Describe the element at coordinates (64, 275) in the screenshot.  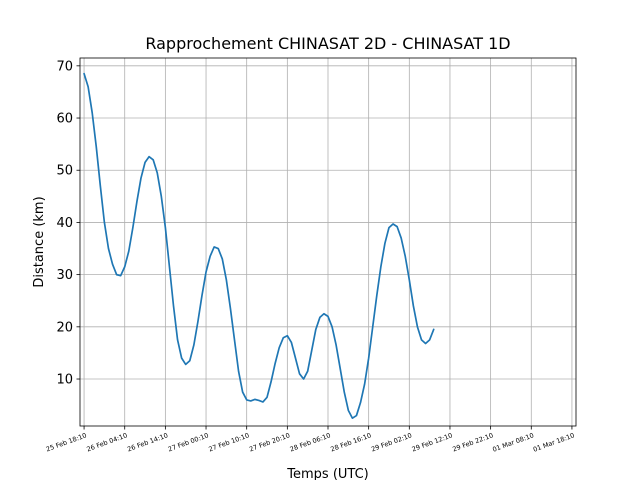
I see `y-tick-label: 30` at that location.